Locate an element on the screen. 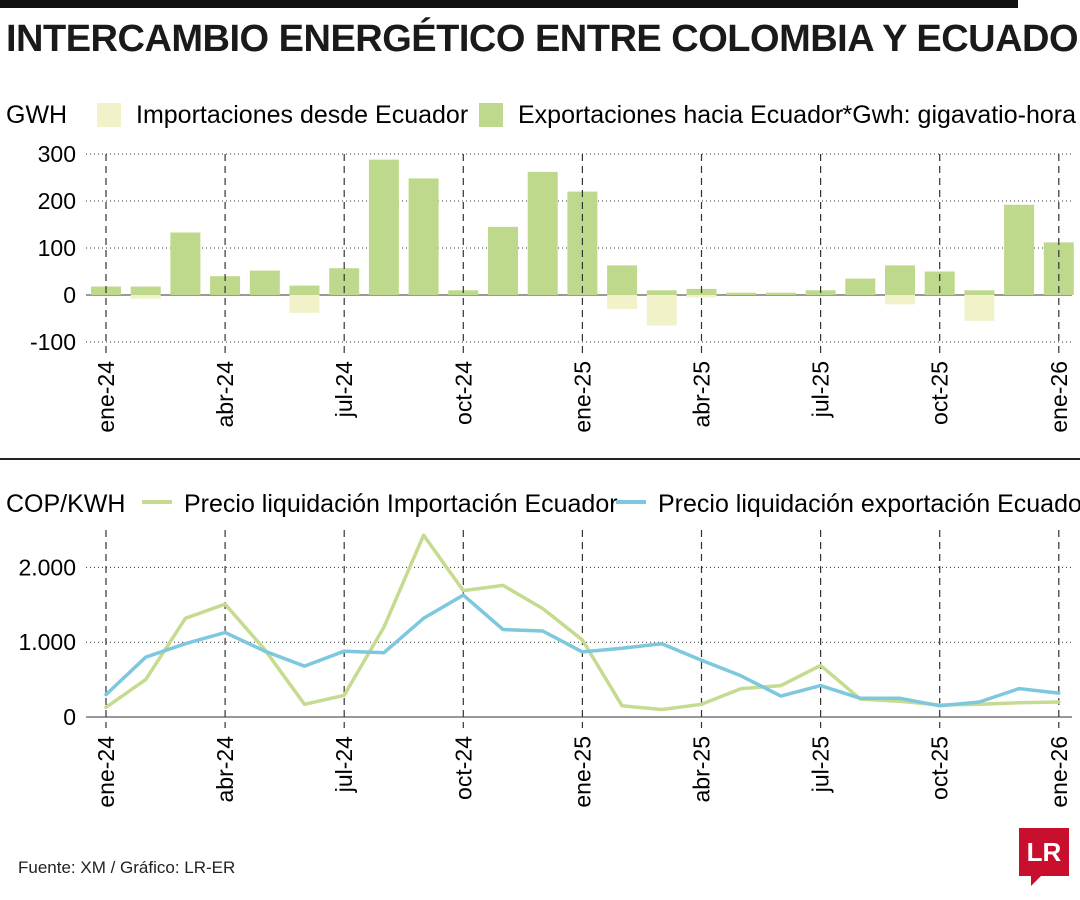 Image resolution: width=1080 pixels, height=900 pixels. unit-note: *Gwh: gigavatio-hora is located at coordinates (960, 115).